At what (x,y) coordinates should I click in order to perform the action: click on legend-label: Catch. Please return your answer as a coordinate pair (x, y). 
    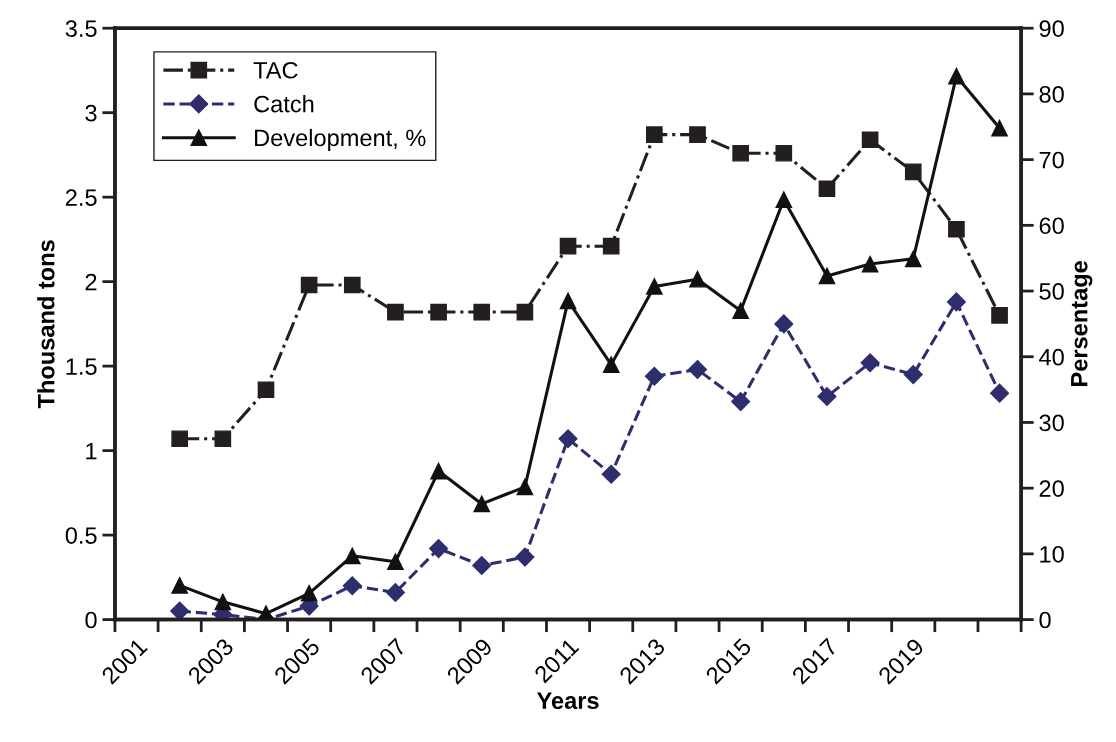
    Looking at the image, I should click on (284, 104).